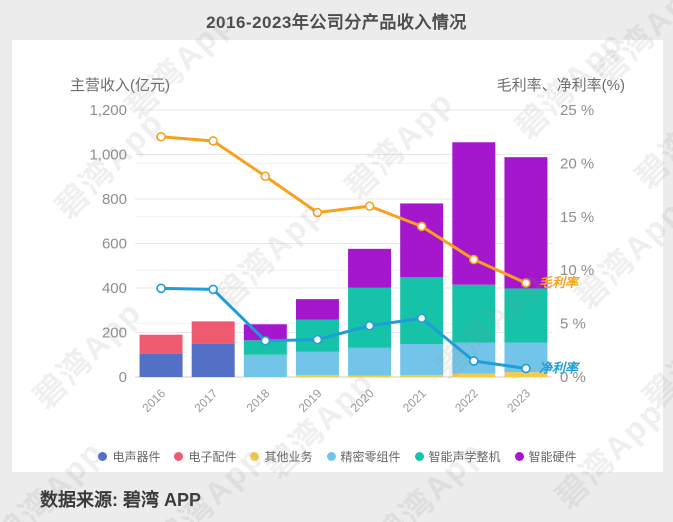 This screenshot has height=522, width=673. What do you see at coordinates (206, 400) in the screenshot?
I see `x-axis-label: 2017` at bounding box center [206, 400].